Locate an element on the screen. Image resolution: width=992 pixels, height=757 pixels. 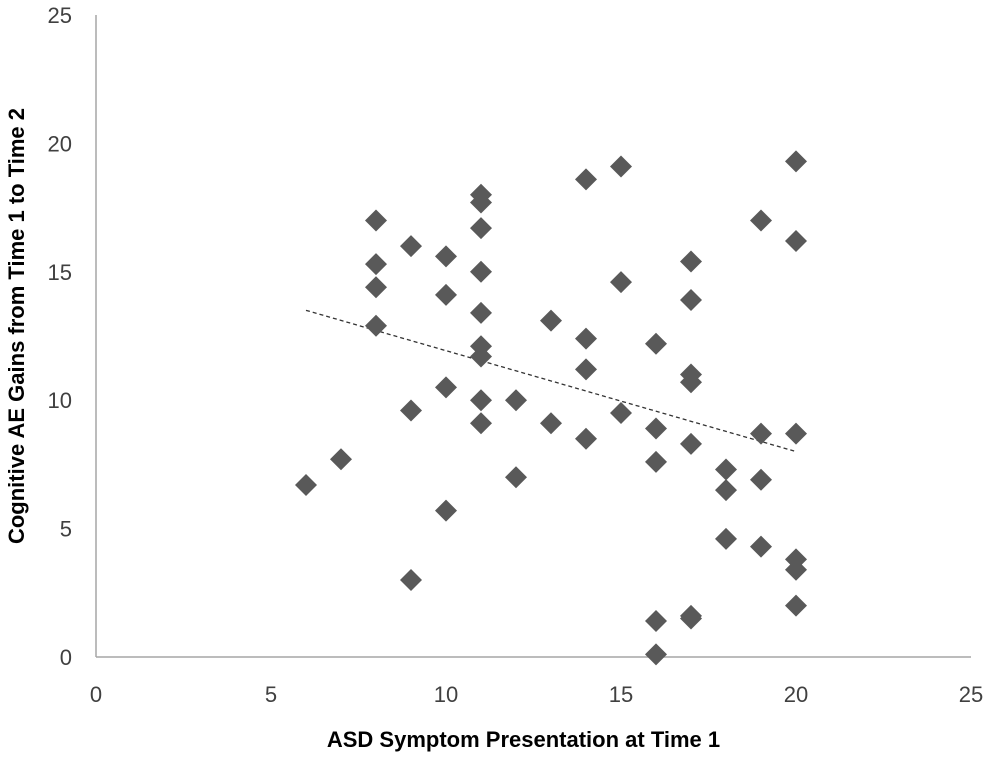
y-tick-label: 5 is located at coordinates (66, 529).